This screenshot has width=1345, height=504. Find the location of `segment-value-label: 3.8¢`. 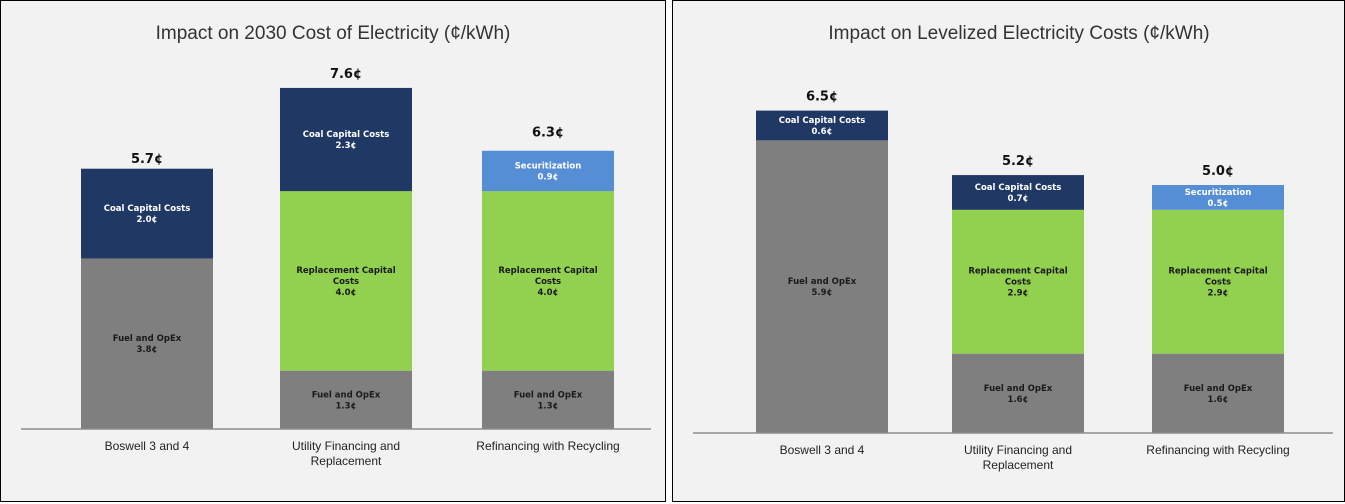

segment-value-label: 3.8¢ is located at coordinates (147, 350).